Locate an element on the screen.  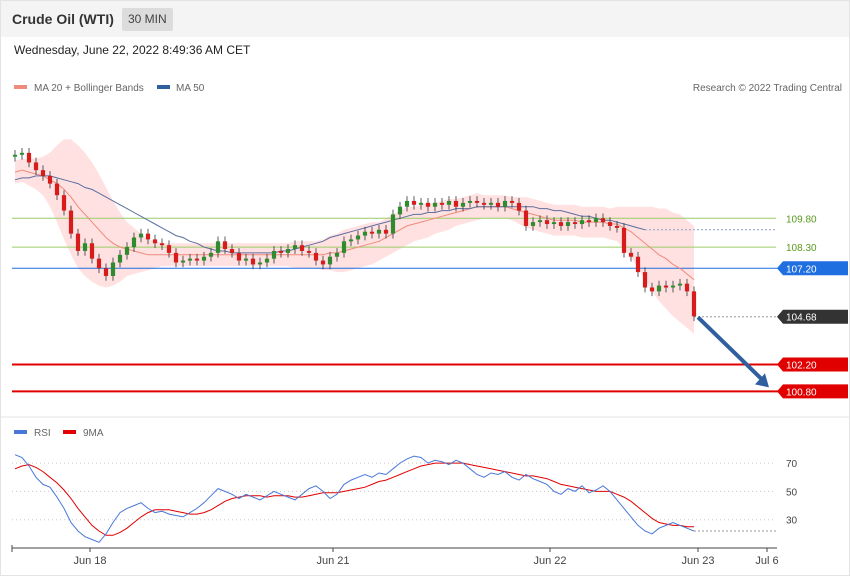
rsi-ma-legend-swatch is located at coordinates (69, 432).